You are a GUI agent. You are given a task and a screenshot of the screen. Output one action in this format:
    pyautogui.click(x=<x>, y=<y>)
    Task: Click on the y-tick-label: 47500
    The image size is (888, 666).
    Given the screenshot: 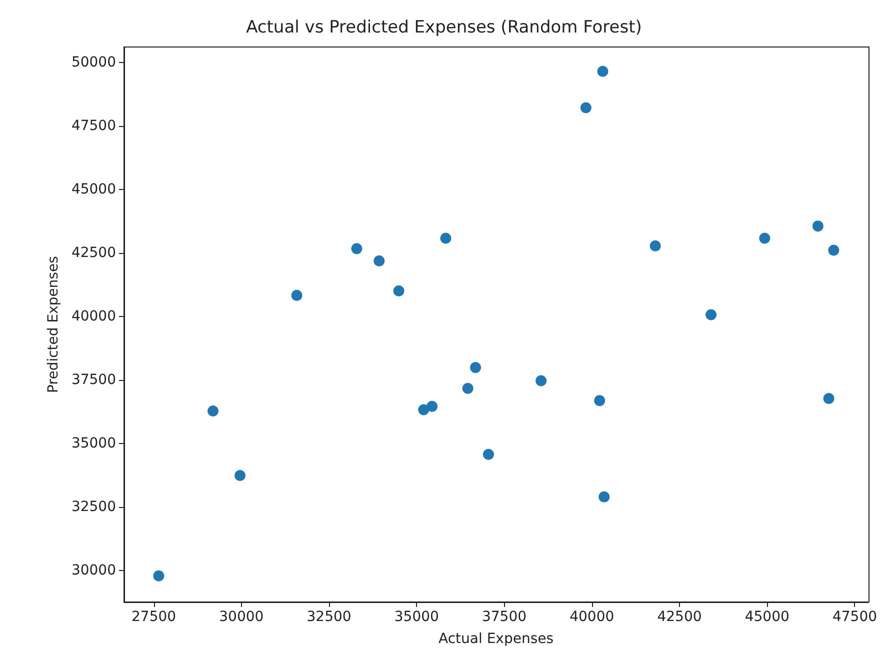 What is the action you would take?
    pyautogui.click(x=93, y=126)
    